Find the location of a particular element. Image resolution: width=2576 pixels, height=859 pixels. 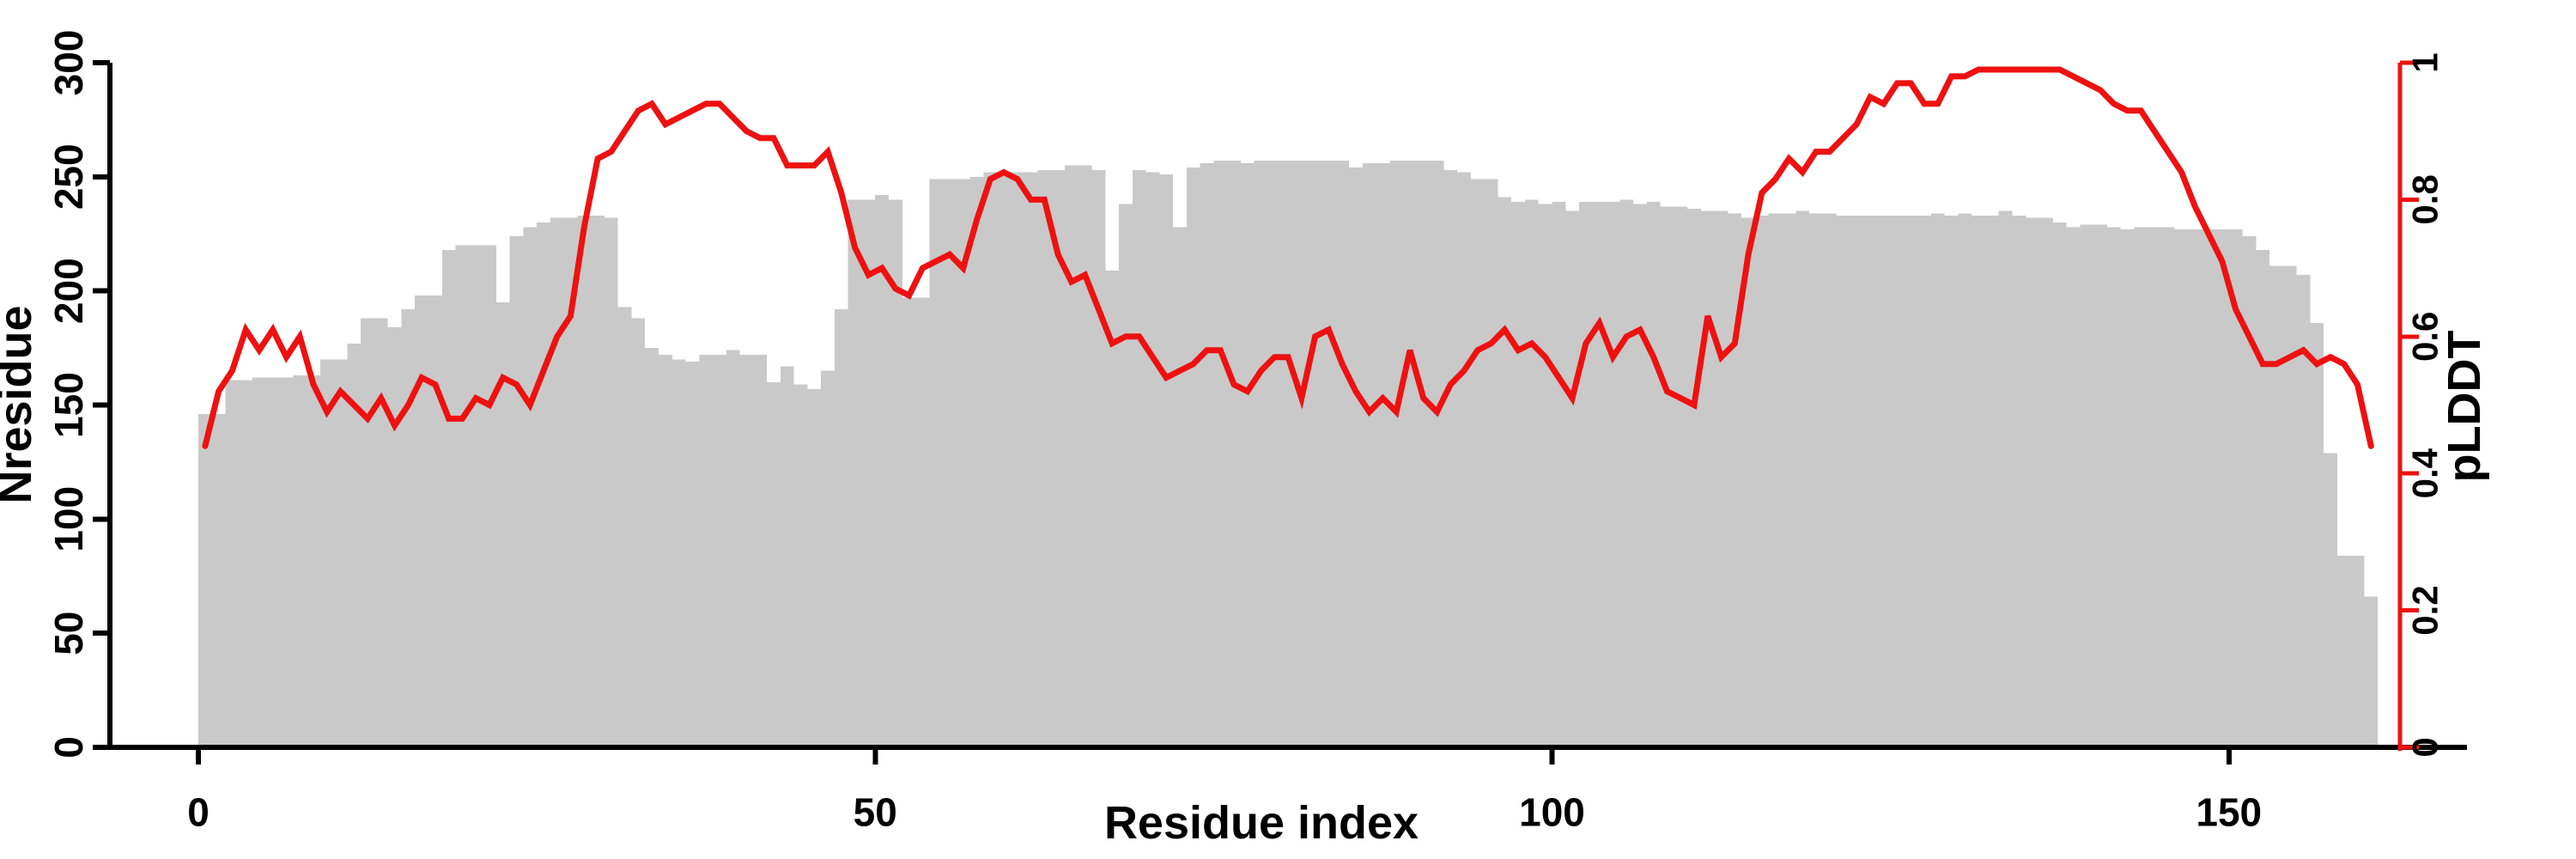

y-tick-label: 150 is located at coordinates (69, 405).